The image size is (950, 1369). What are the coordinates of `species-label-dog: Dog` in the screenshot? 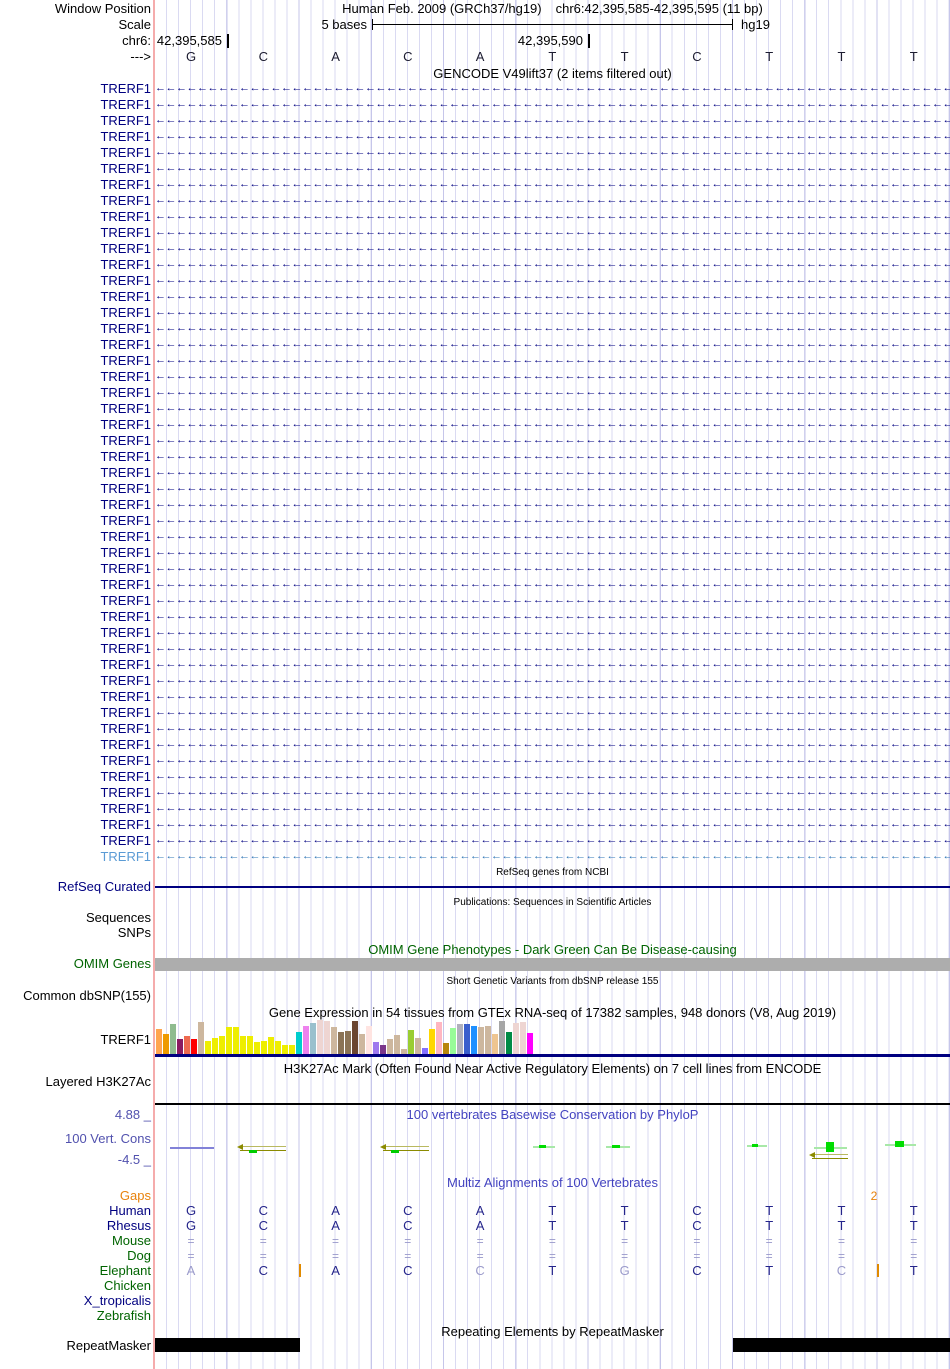 It's located at (139, 1255).